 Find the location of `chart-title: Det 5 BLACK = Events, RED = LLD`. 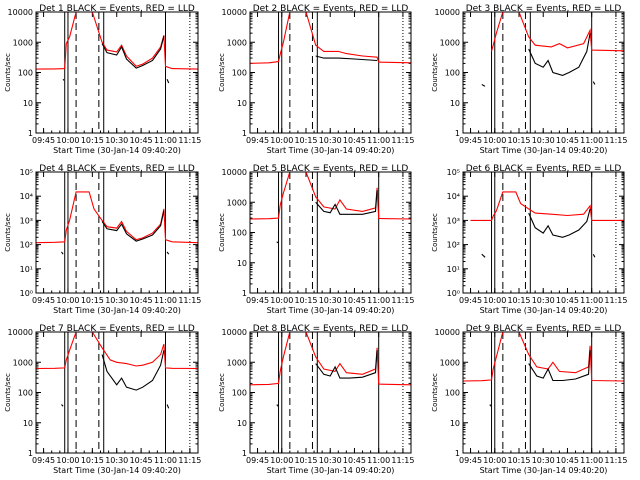

chart-title: Det 5 BLACK = Events, RED = LLD is located at coordinates (331, 169).